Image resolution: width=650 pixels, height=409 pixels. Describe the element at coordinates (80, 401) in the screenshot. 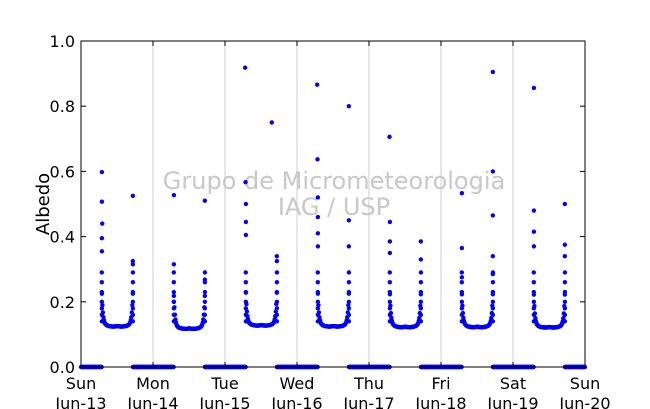

I see `x-tick-date: Jun-13` at that location.